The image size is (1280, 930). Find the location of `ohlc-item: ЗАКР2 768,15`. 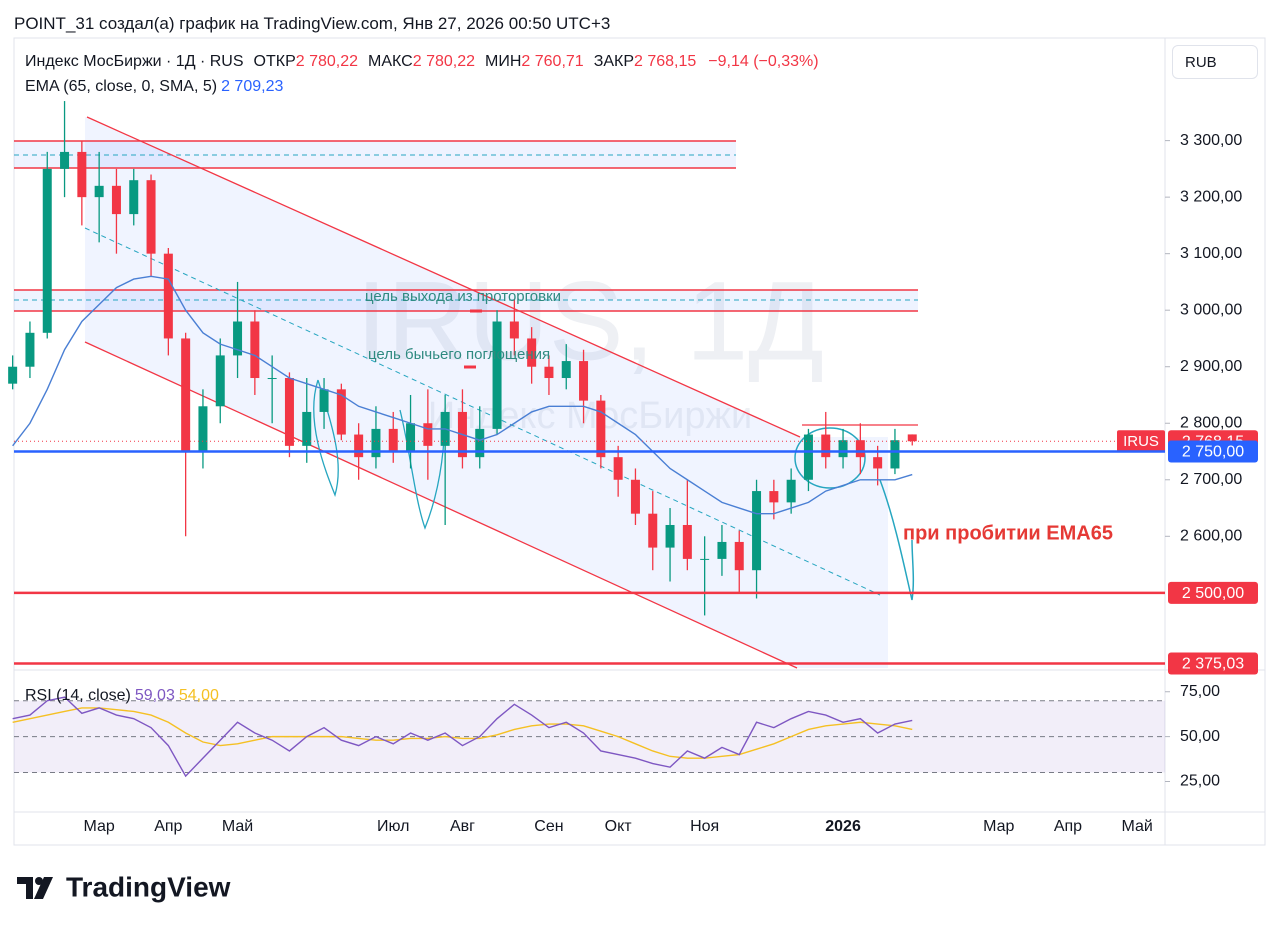

ohlc-item: ЗАКР2 768,15 is located at coordinates (645, 62).